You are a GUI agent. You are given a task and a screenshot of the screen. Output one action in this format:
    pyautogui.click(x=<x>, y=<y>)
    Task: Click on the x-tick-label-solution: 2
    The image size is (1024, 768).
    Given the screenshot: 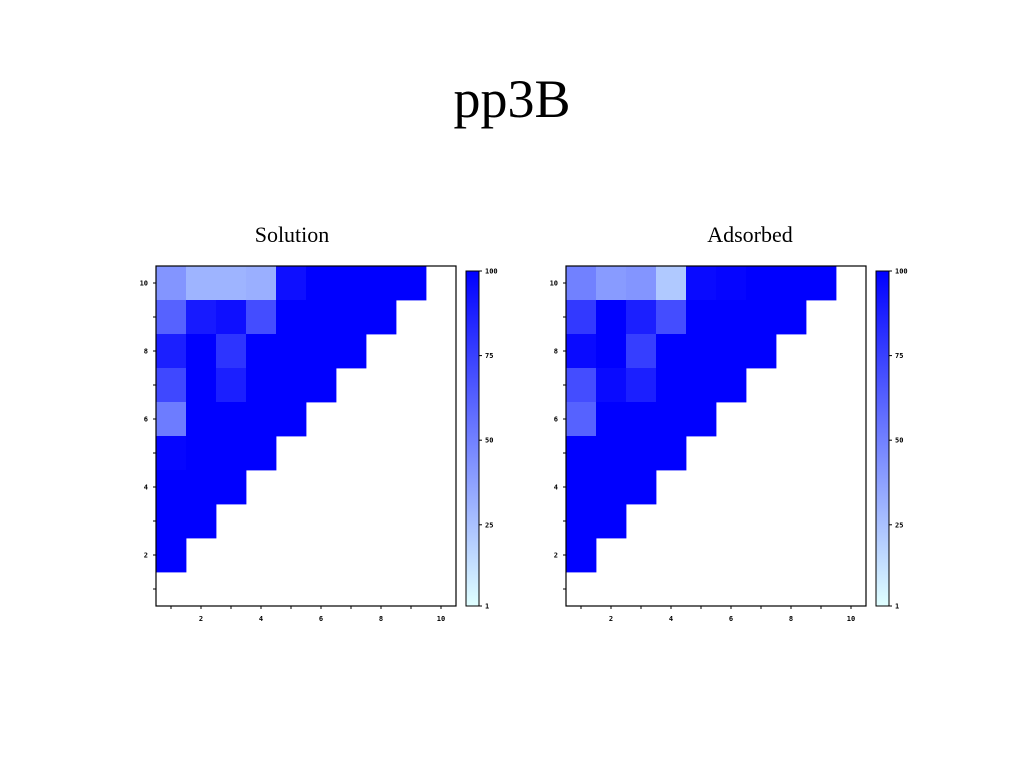 What is the action you would take?
    pyautogui.click(x=201, y=619)
    